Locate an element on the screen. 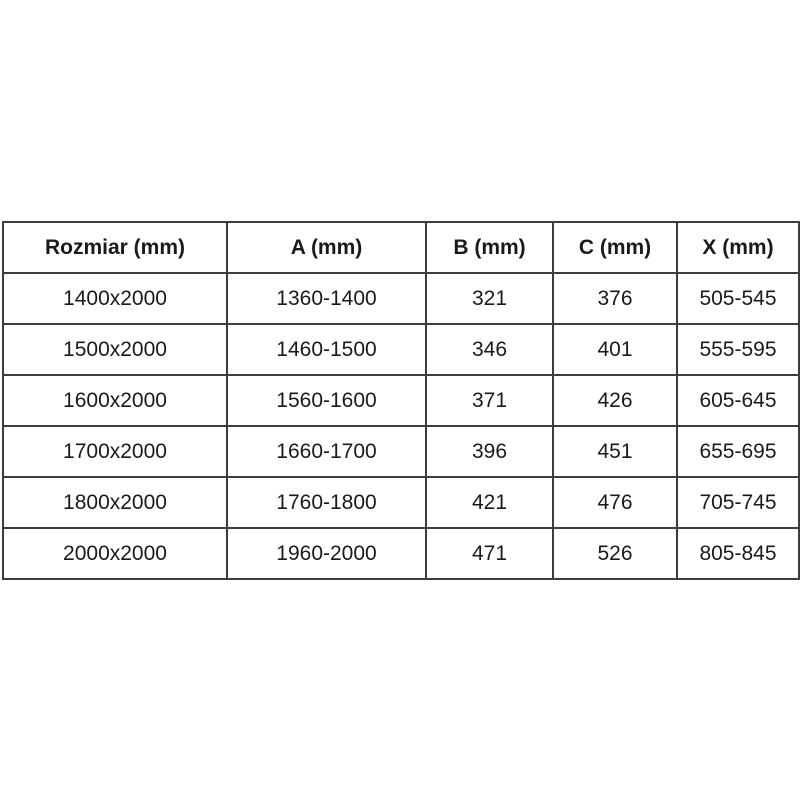 This screenshot has height=800, width=800. table-cell-c: 476 is located at coordinates (615, 502).